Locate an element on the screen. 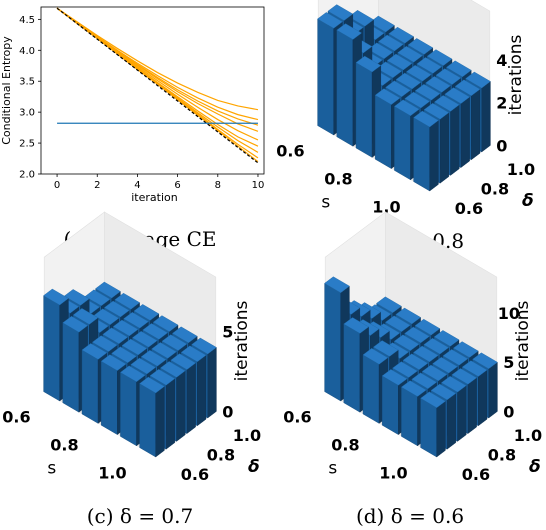  caption-d: (d) δ = 0.6 is located at coordinates (410, 516).